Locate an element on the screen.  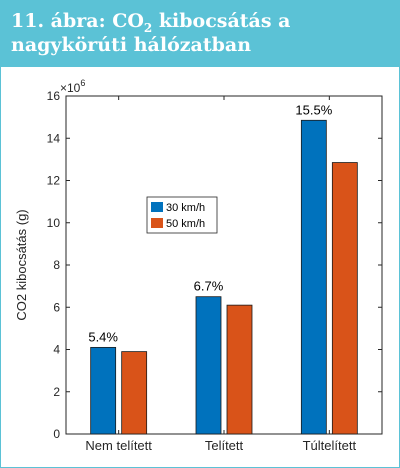
y-multiplier: ×10⁶ is located at coordinates (72, 86).